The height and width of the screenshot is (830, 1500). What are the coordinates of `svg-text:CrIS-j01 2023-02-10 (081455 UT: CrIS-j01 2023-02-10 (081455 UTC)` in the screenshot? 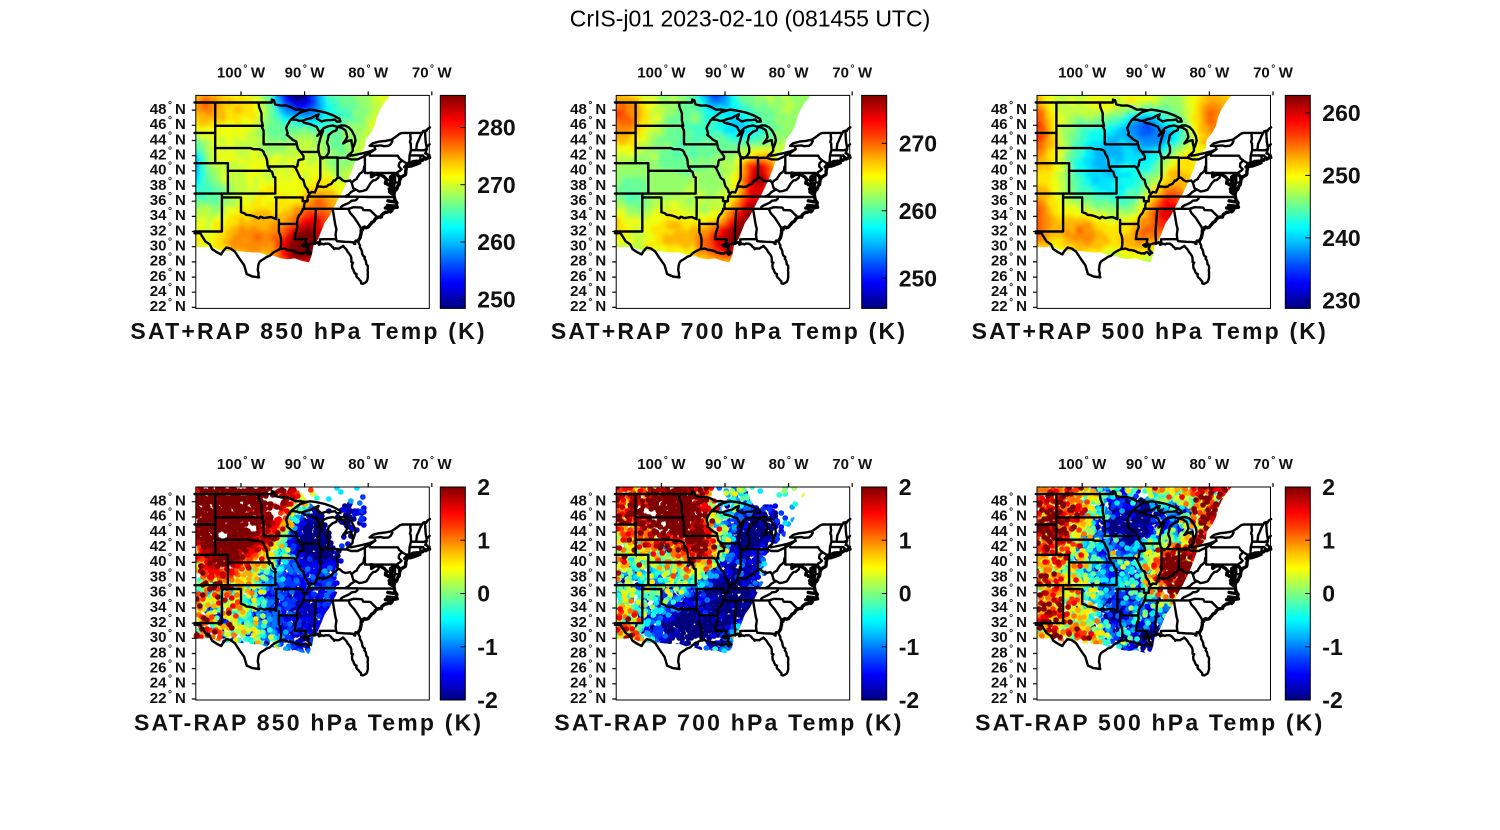 It's located at (750, 19).